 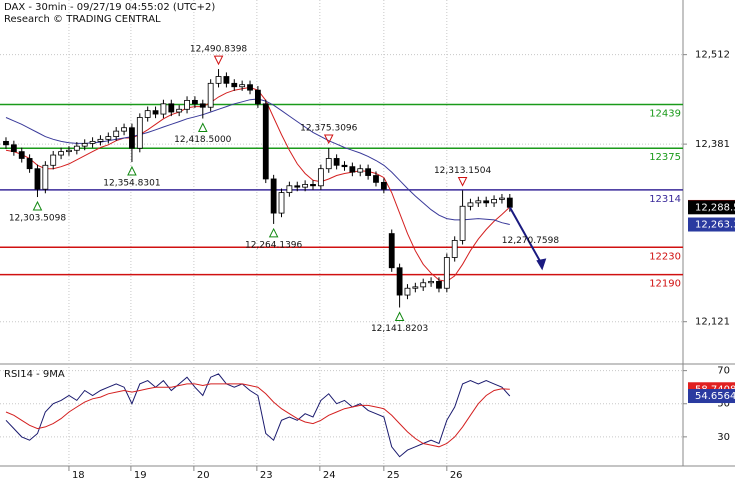 What do you see at coordinates (723, 437) in the screenshot?
I see `y-tick-label: 30` at bounding box center [723, 437].